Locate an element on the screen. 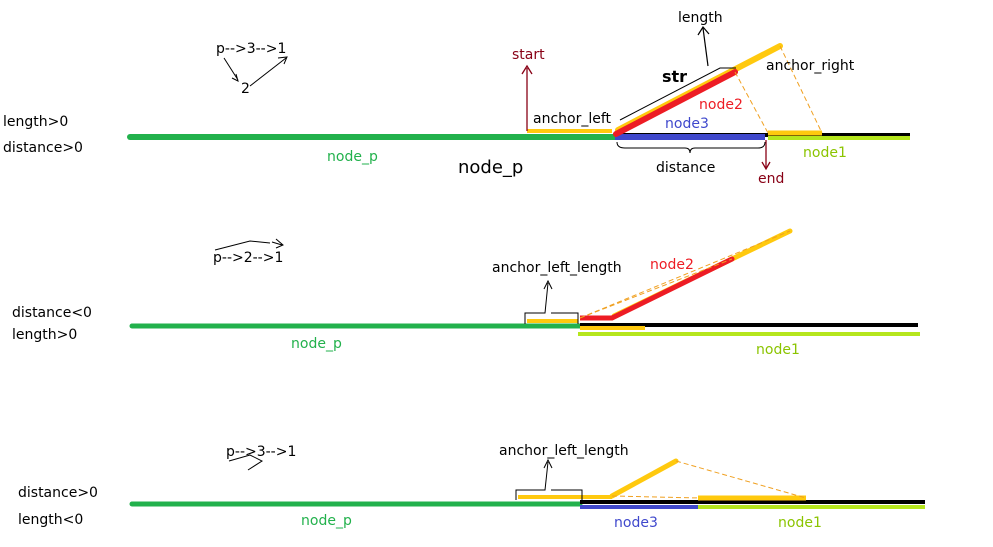 The height and width of the screenshot is (547, 993). panel2-anchor-bracket is located at coordinates (551, 303).